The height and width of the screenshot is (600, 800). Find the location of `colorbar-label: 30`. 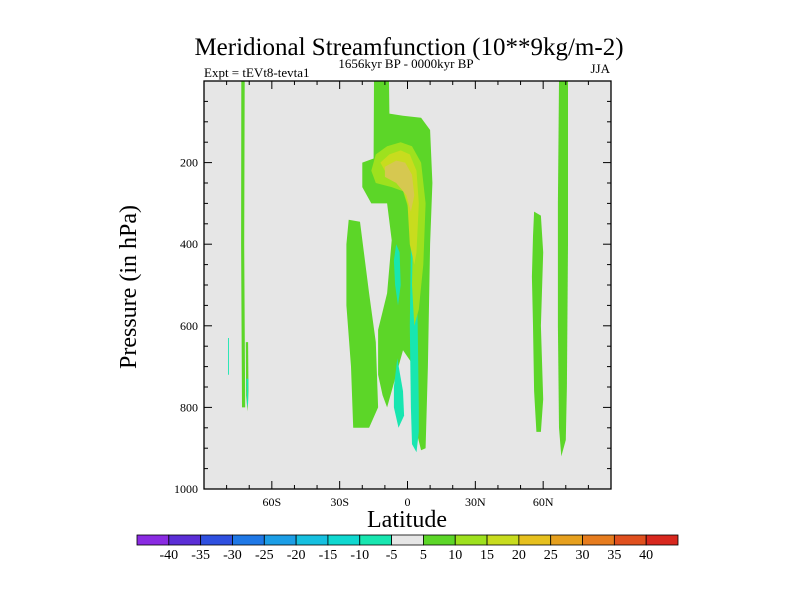

colorbar-label: 30 is located at coordinates (583, 555).